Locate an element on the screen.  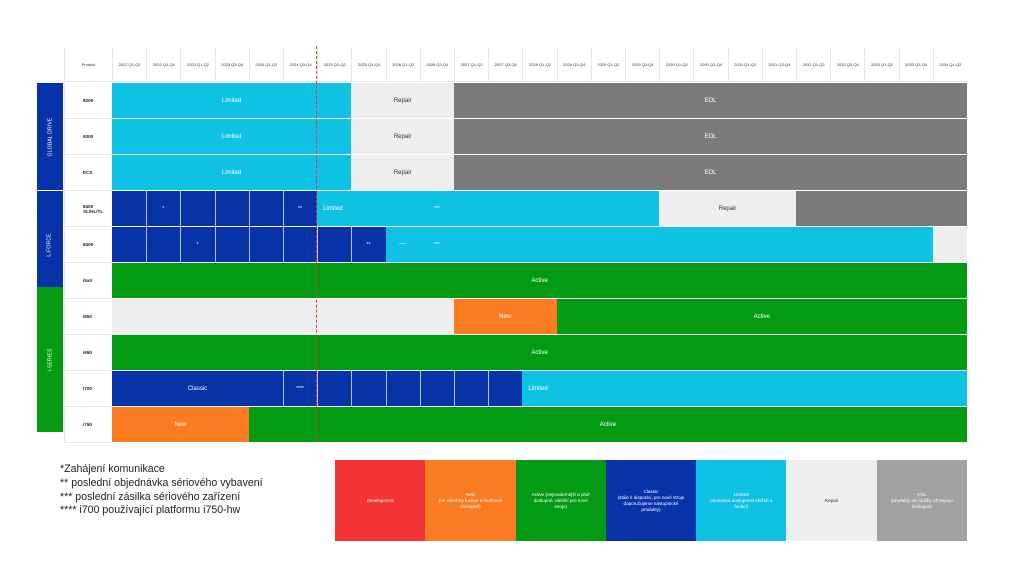
product-label-i650: i650 is located at coordinates (87, 317).